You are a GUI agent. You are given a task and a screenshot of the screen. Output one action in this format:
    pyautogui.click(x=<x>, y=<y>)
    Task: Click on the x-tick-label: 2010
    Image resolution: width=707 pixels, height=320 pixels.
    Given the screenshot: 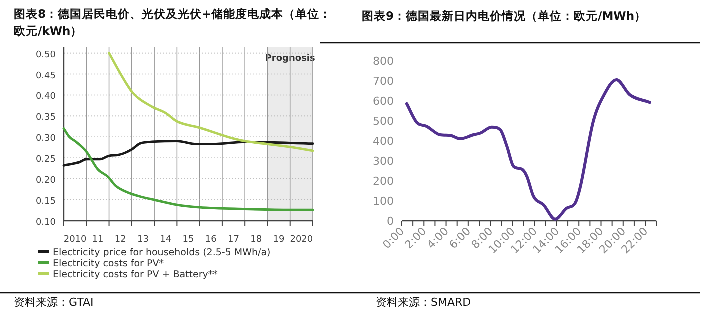 What is the action you would take?
    pyautogui.click(x=76, y=240)
    